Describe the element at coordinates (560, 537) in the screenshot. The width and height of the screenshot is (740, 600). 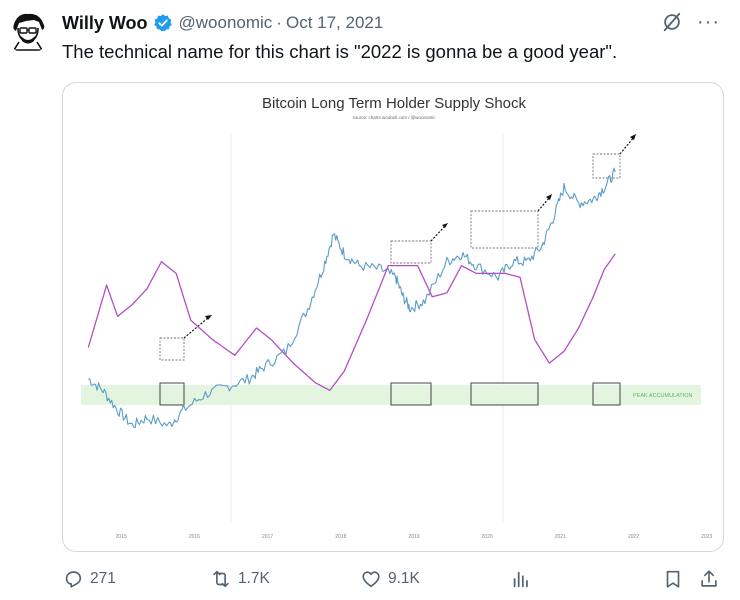
I see `x-tick-label: 2021` at that location.